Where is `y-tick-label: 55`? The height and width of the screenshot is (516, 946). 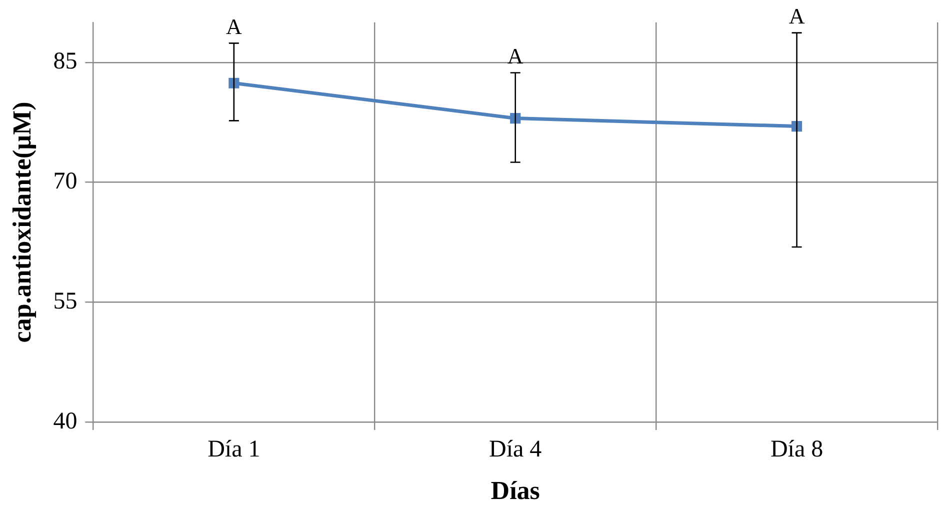 y-tick-label: 55 is located at coordinates (65, 301).